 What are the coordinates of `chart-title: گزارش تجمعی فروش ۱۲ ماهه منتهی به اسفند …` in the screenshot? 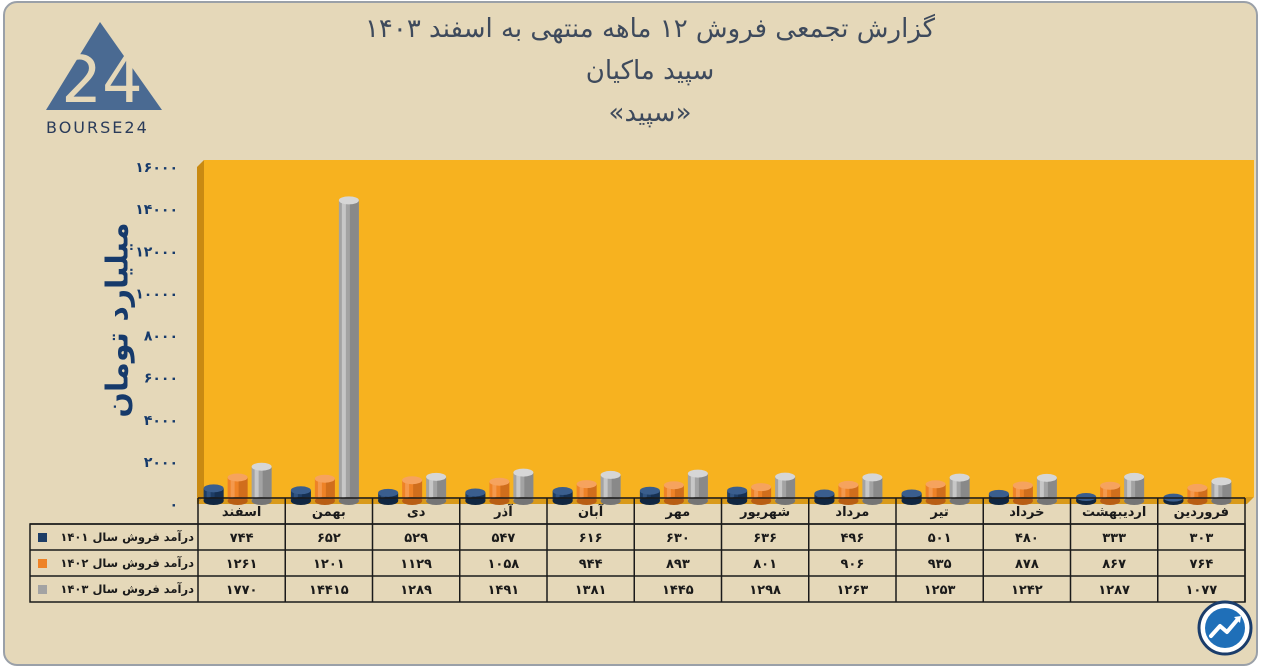 It's located at (650, 71).